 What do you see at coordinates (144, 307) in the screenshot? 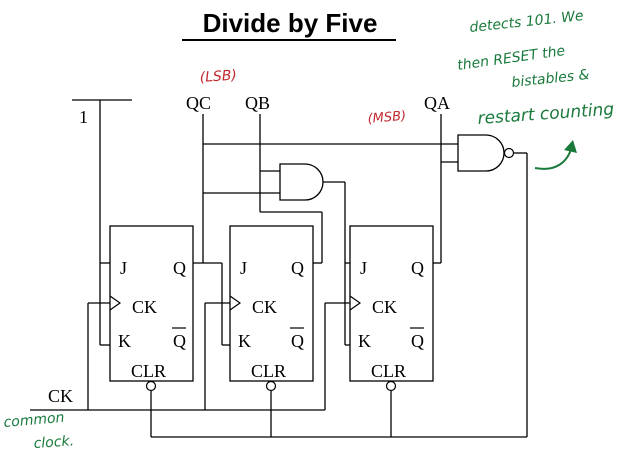
I see `ff-c-ck-label: CK` at bounding box center [144, 307].